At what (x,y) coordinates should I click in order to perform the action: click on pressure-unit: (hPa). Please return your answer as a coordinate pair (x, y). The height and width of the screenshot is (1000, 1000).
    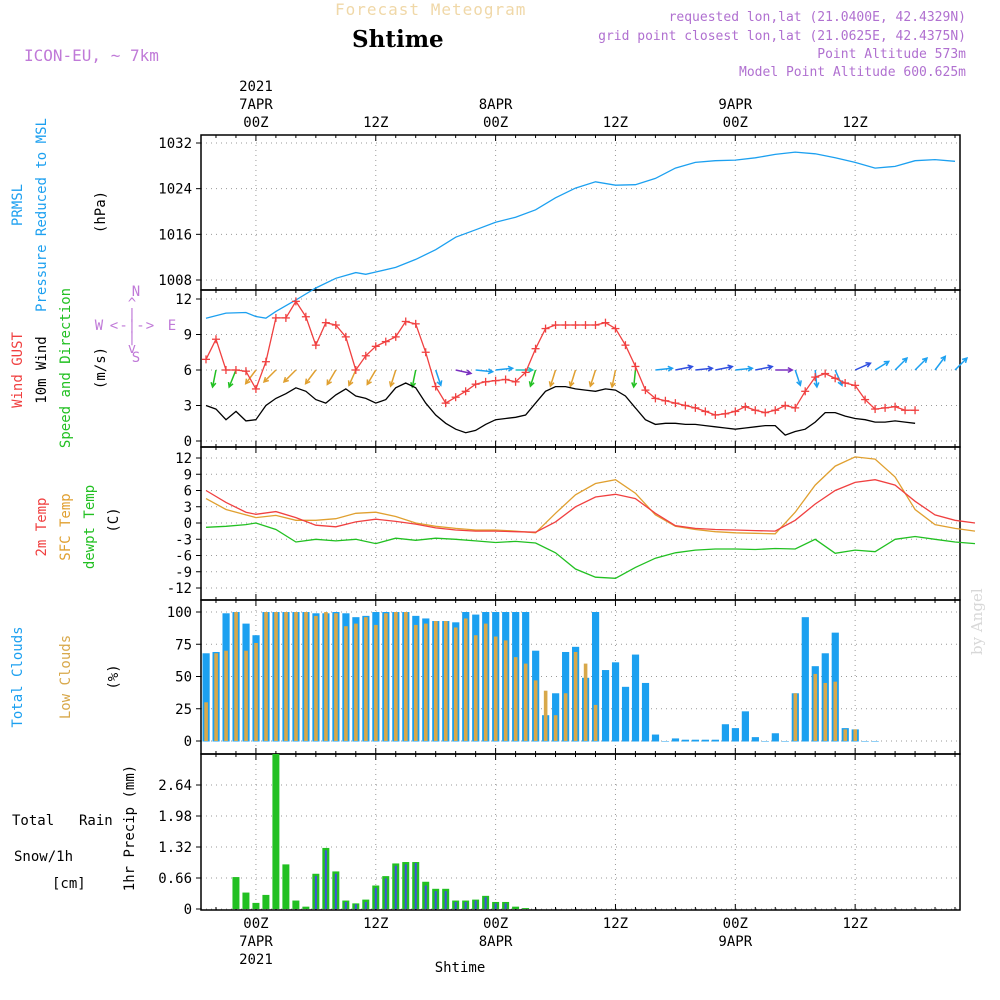
    Looking at the image, I should click on (101, 212).